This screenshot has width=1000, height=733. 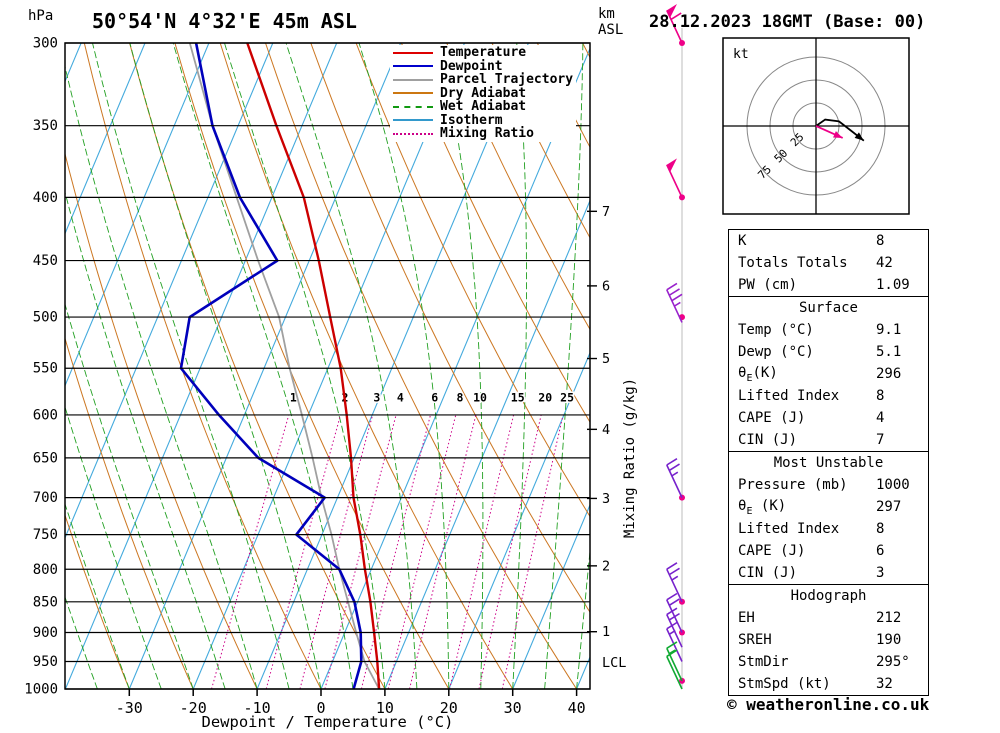 I want to click on table-row-value: 8, so click(x=880, y=529).